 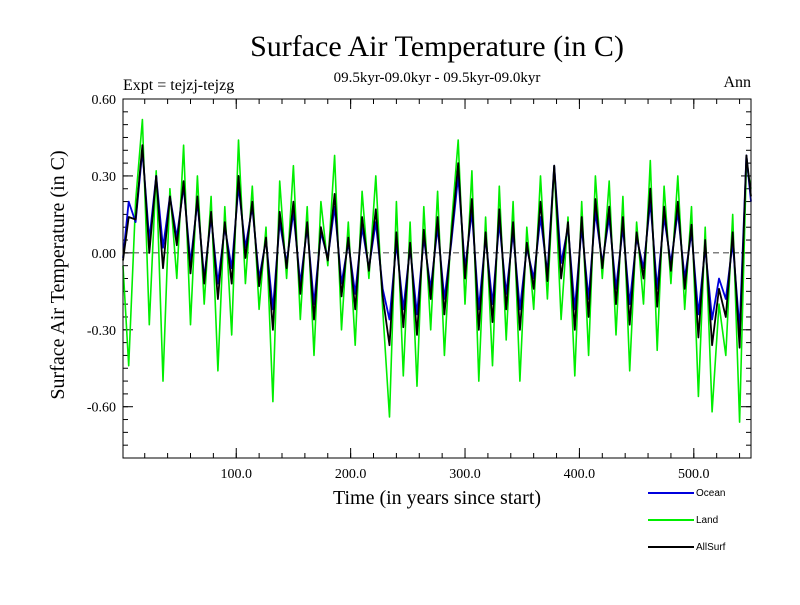 What do you see at coordinates (707, 520) in the screenshot?
I see `legend-label-land: Land` at bounding box center [707, 520].